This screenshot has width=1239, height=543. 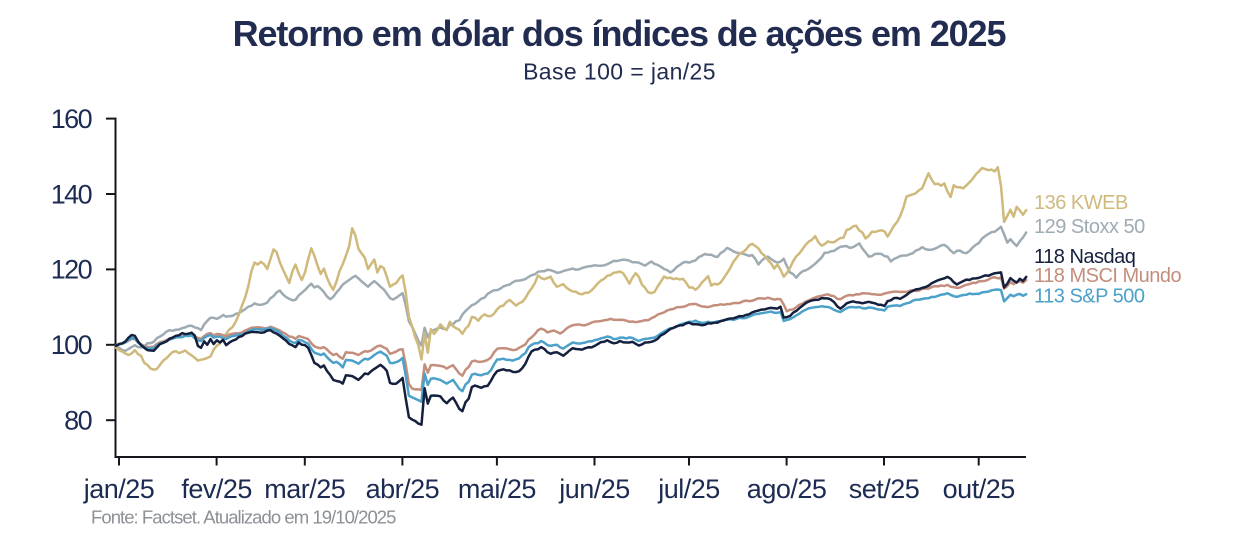 What do you see at coordinates (304, 489) in the screenshot?
I see `svg-text: mar/25` at bounding box center [304, 489].